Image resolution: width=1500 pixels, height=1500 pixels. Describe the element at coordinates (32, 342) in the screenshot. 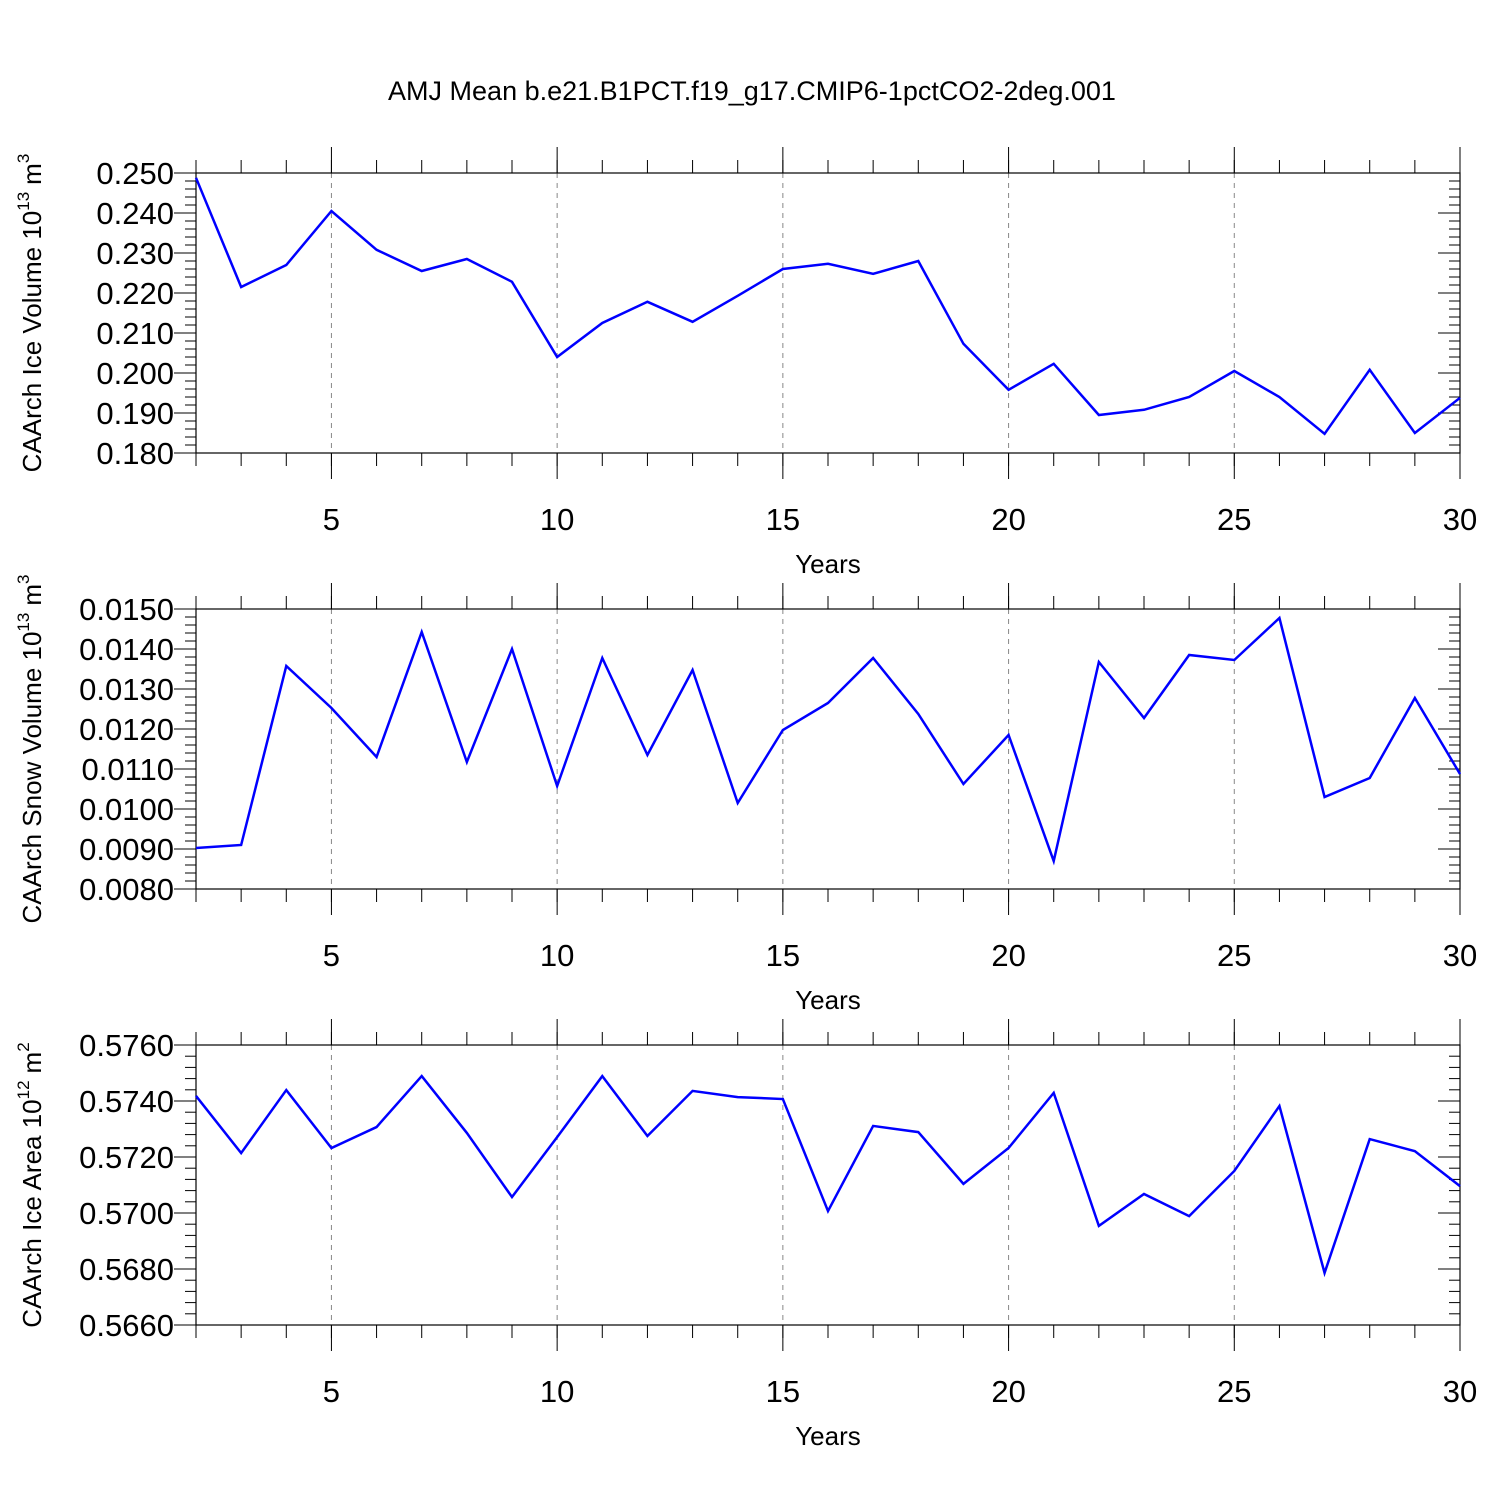

I see `y-axis-label-part: CAArch Ice Volume 10` at that location.